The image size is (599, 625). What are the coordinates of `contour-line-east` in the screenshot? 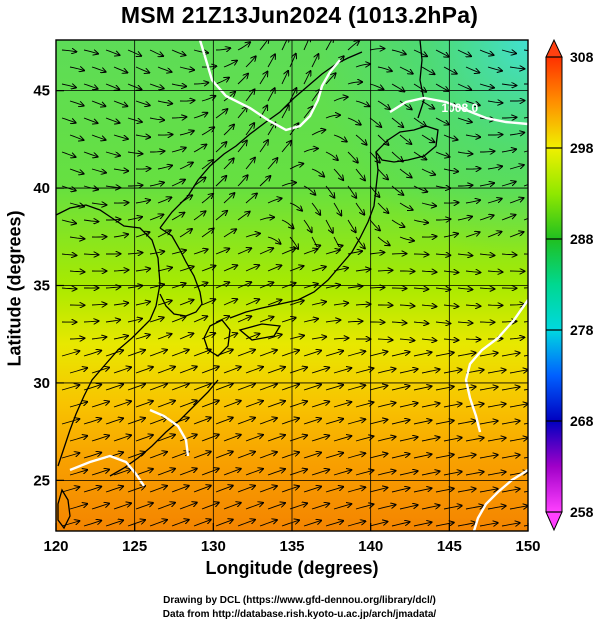 It's located at (496, 366).